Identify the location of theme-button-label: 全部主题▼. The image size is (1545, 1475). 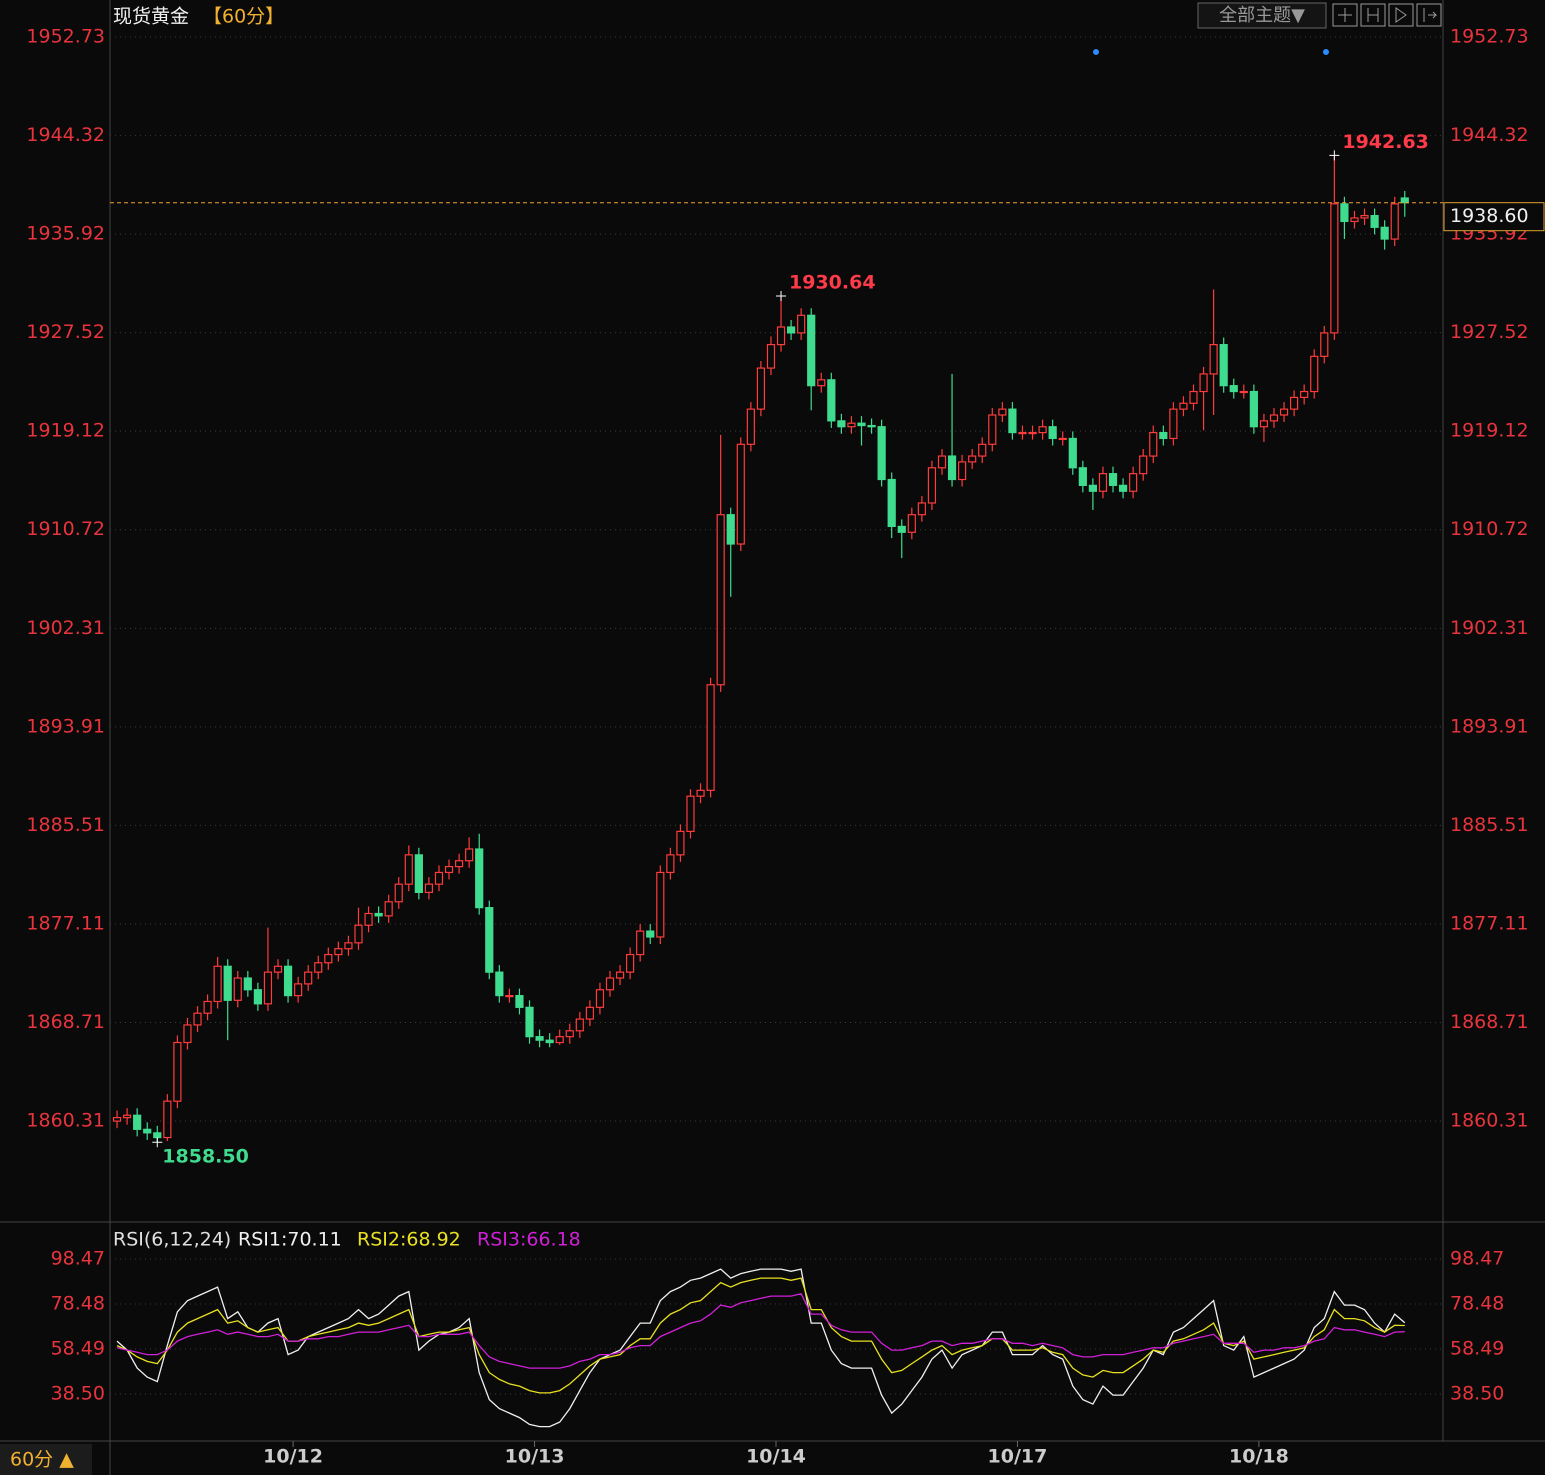
(1262, 15).